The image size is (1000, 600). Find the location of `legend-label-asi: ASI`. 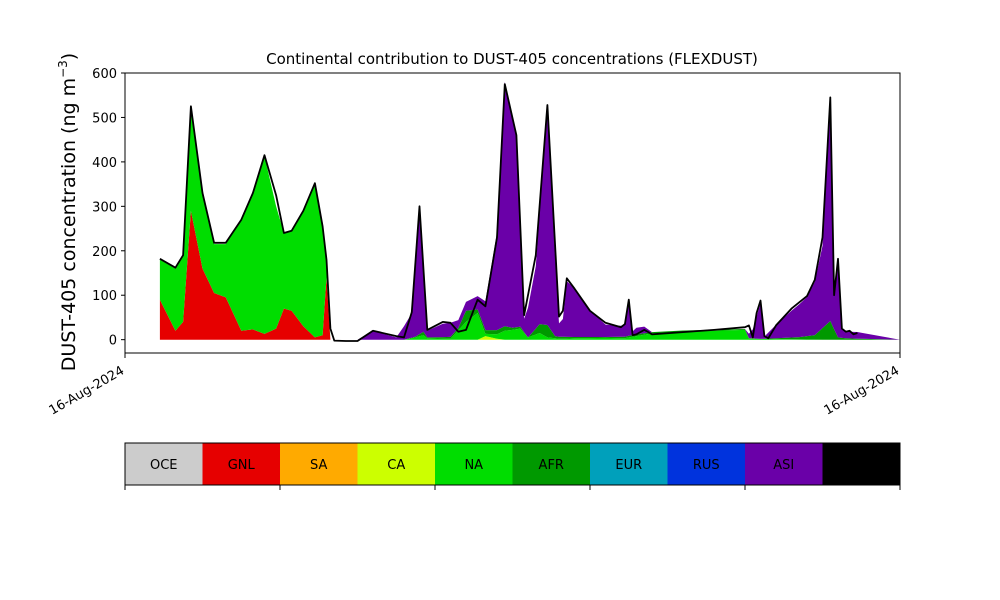

legend-label-asi: ASI is located at coordinates (783, 465).